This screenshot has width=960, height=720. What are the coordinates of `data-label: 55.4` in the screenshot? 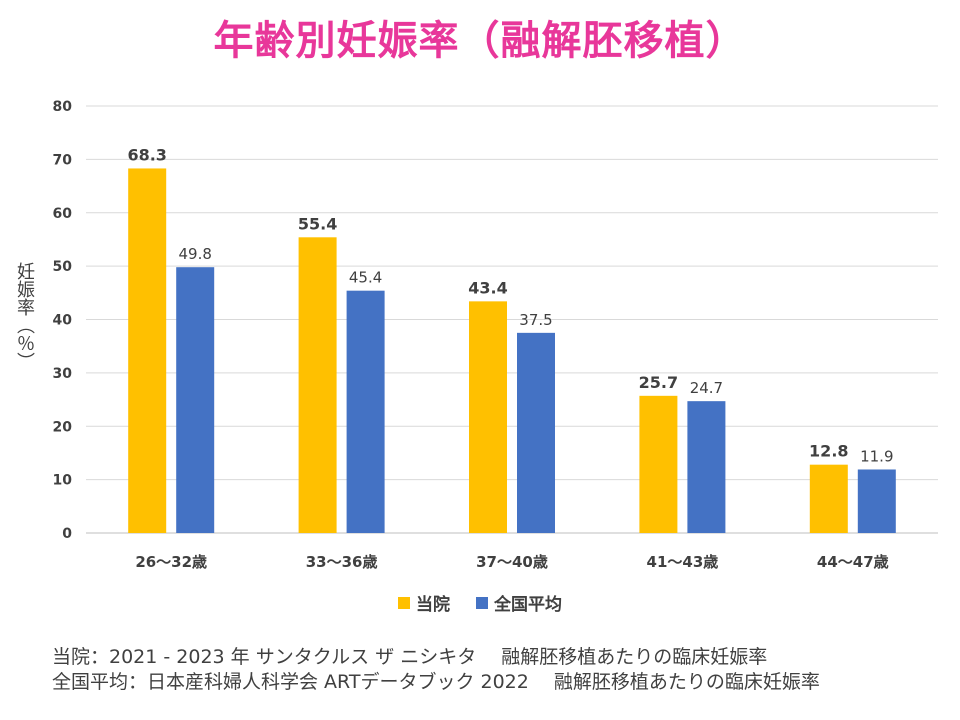 It's located at (317, 223).